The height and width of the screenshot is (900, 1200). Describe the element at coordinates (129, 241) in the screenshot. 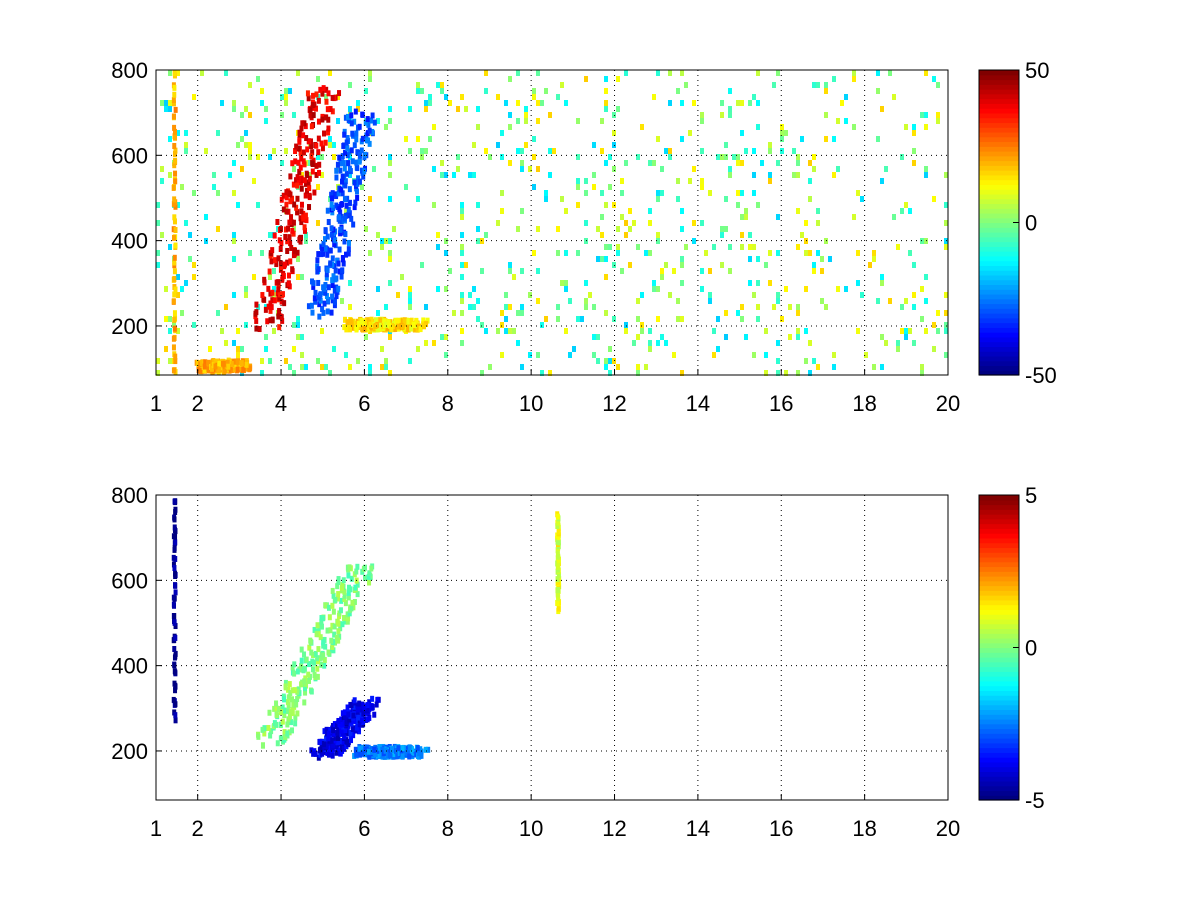

I see `y-tick-label: 400` at that location.